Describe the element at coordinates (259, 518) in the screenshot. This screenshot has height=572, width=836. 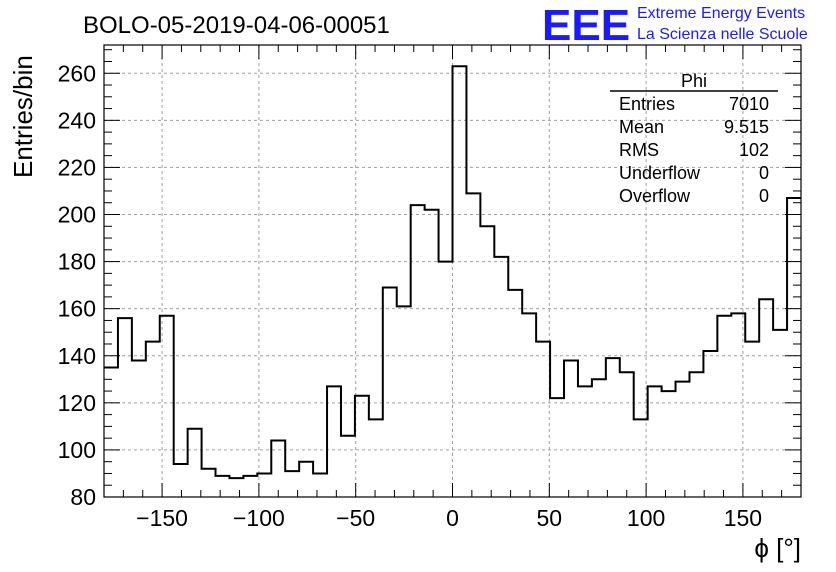
I see `x-tick-label: −100` at that location.